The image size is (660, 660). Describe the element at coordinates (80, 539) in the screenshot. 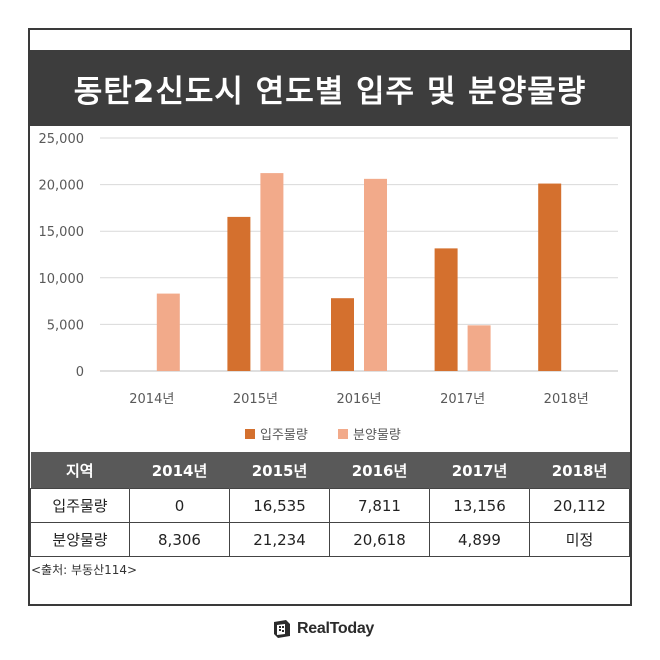

I see `row-label: 분양물량` at that location.